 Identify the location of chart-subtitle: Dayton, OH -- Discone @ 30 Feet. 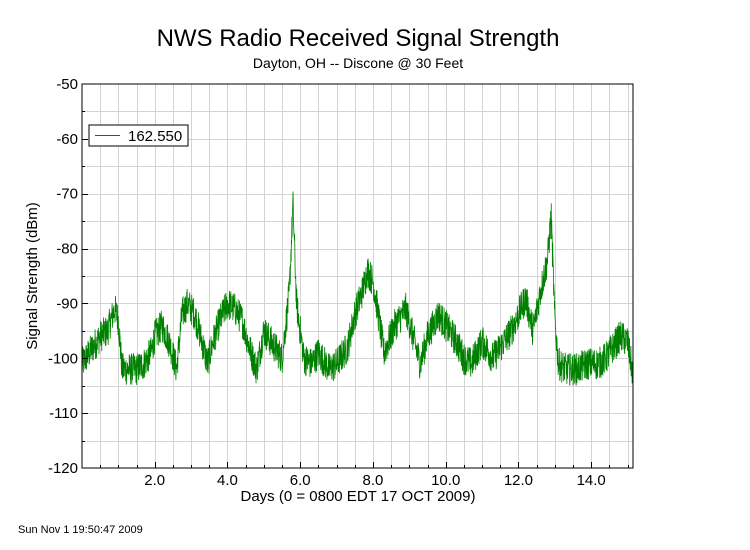
(358, 63).